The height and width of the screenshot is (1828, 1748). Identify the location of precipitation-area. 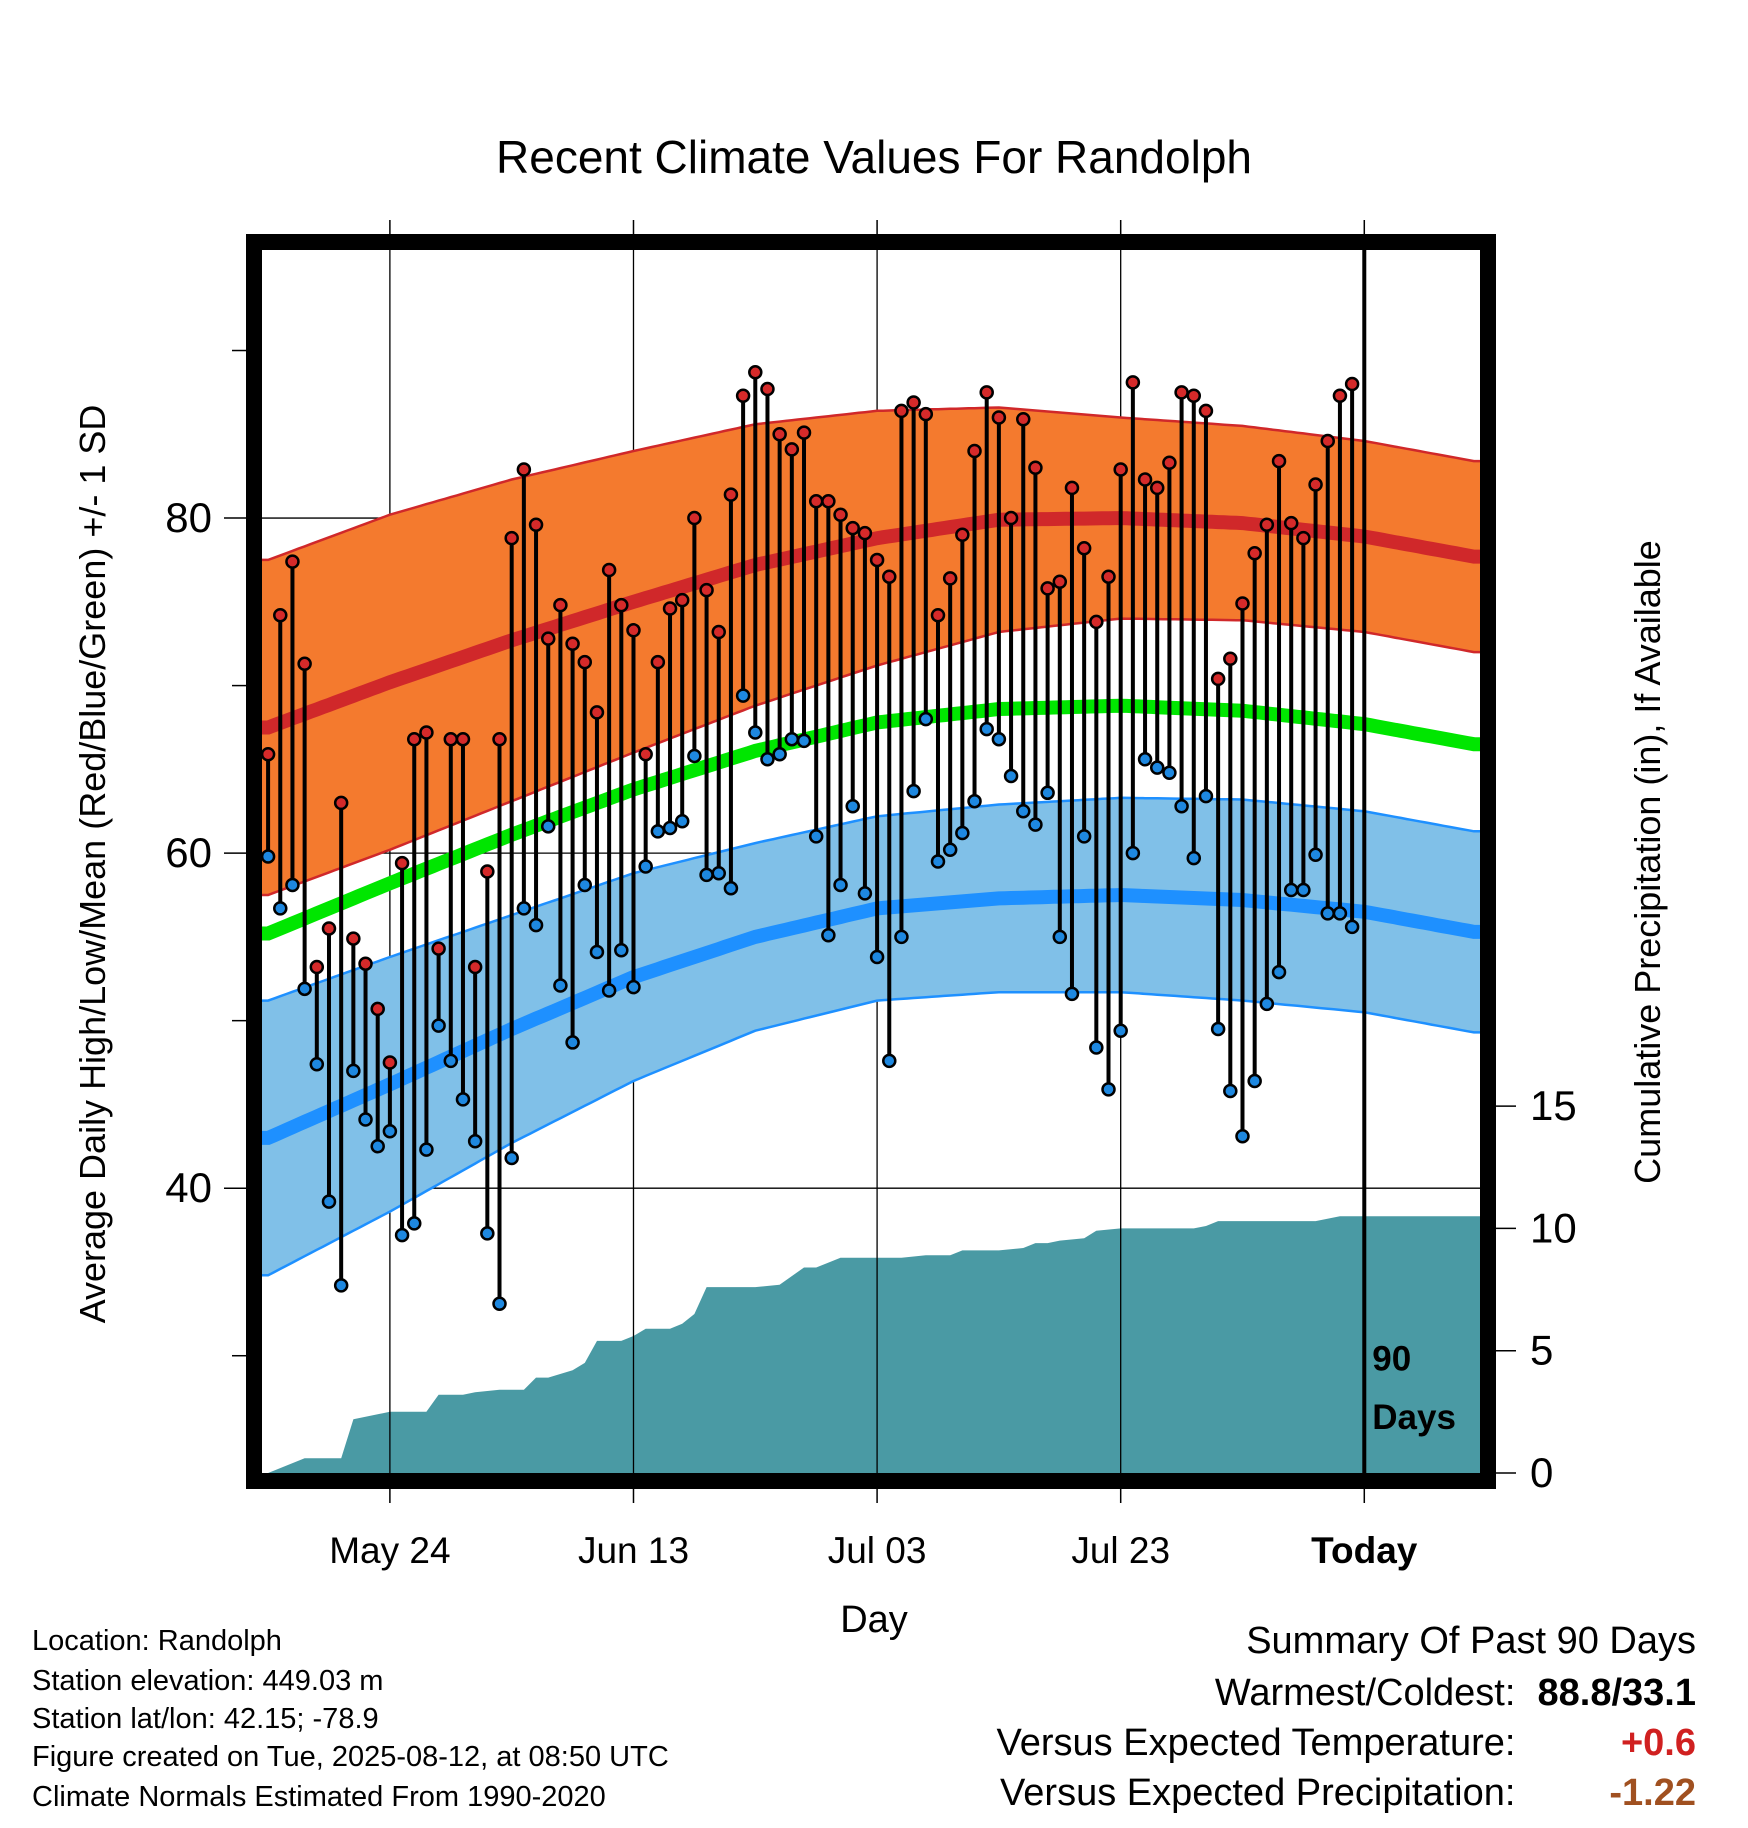
(871, 1344).